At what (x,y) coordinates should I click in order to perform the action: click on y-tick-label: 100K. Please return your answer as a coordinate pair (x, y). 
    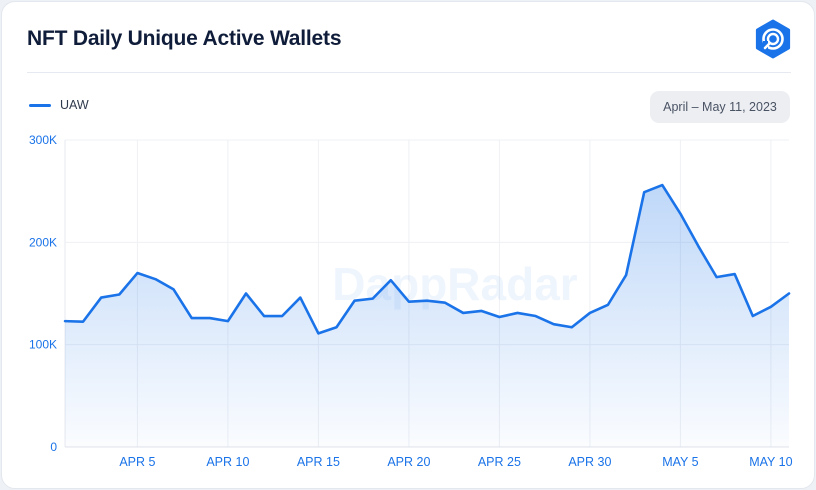
    Looking at the image, I should click on (43, 345).